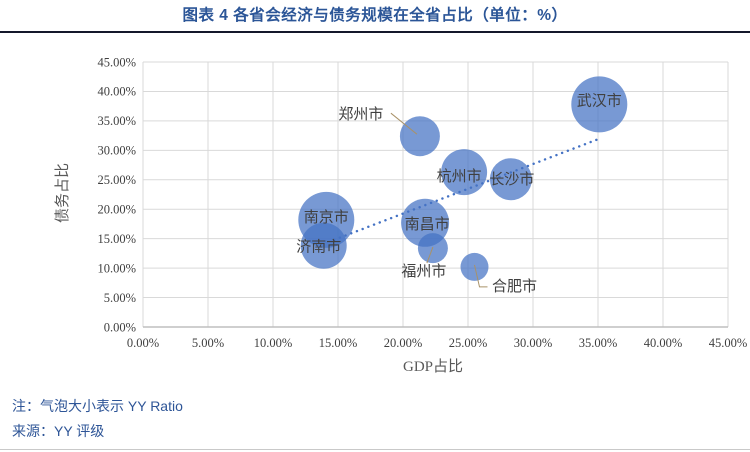 The width and height of the screenshot is (750, 452). Describe the element at coordinates (419, 136) in the screenshot. I see `bubble-zhengzhou` at that location.